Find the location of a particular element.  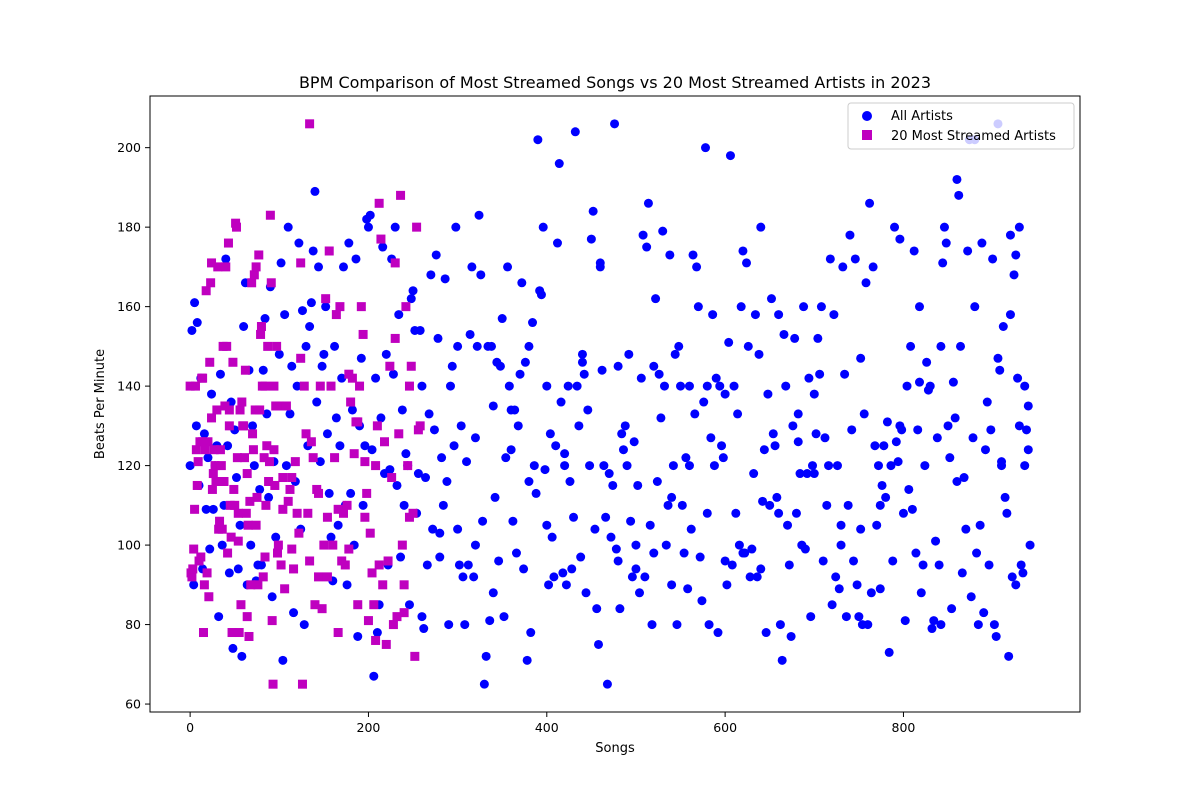

x-tick-label: 400 is located at coordinates (547, 727).